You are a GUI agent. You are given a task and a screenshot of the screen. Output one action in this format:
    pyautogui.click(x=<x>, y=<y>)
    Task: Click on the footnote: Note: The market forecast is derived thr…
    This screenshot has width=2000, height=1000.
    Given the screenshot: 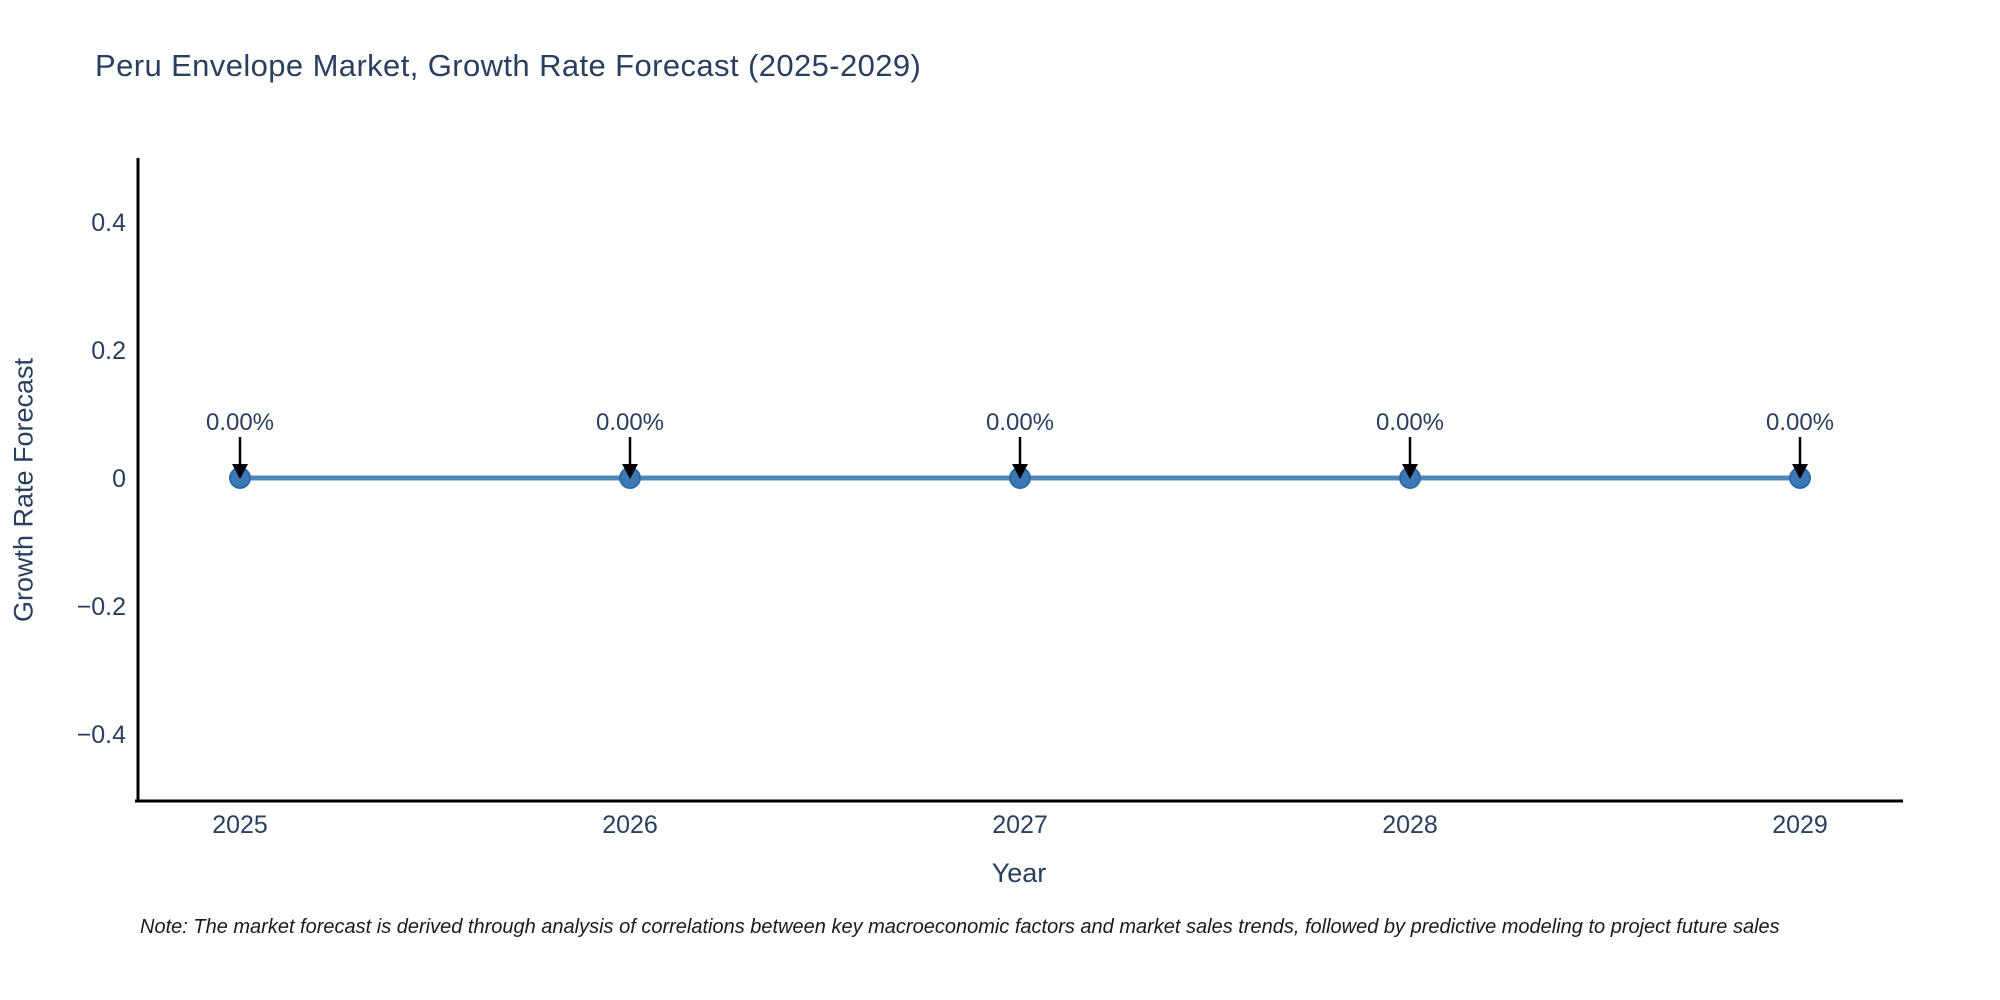 What is the action you would take?
    pyautogui.click(x=960, y=927)
    